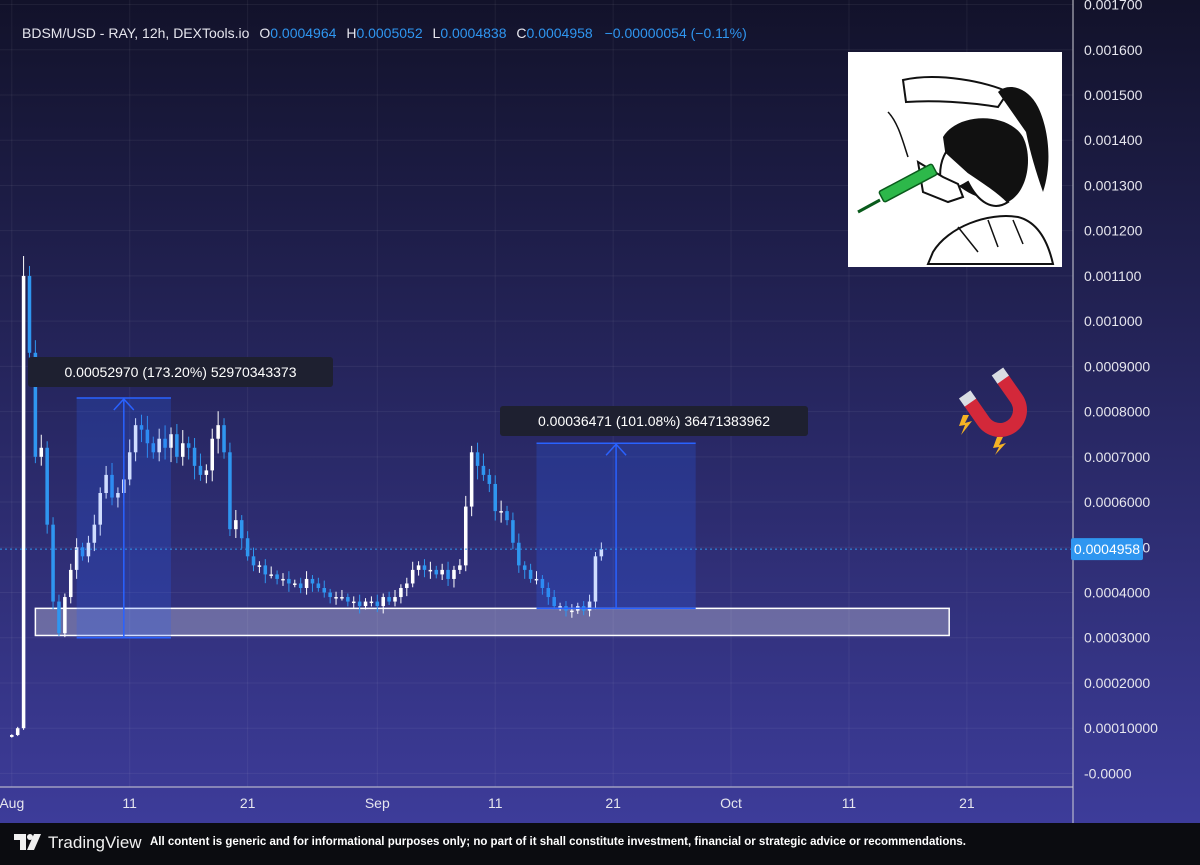  Describe the element at coordinates (1107, 549) in the screenshot. I see `last-price-tag: 0.0004958` at that location.